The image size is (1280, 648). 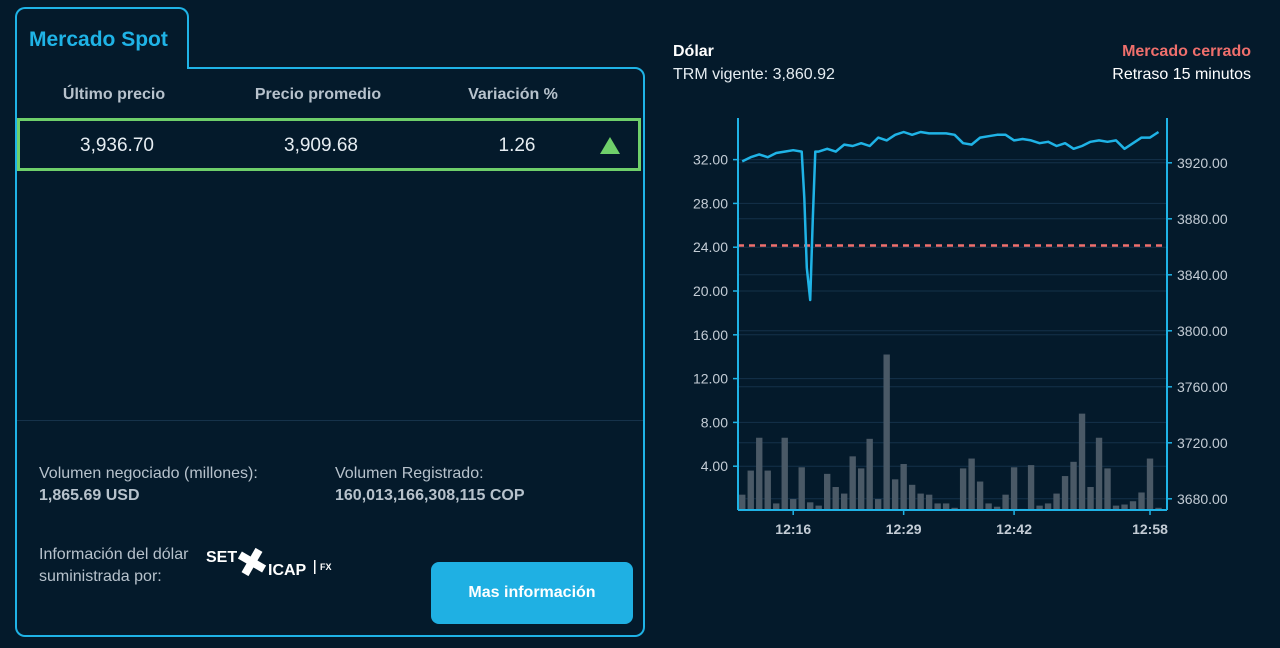 I want to click on right-tick-label: 3920.00, so click(x=1202, y=163).